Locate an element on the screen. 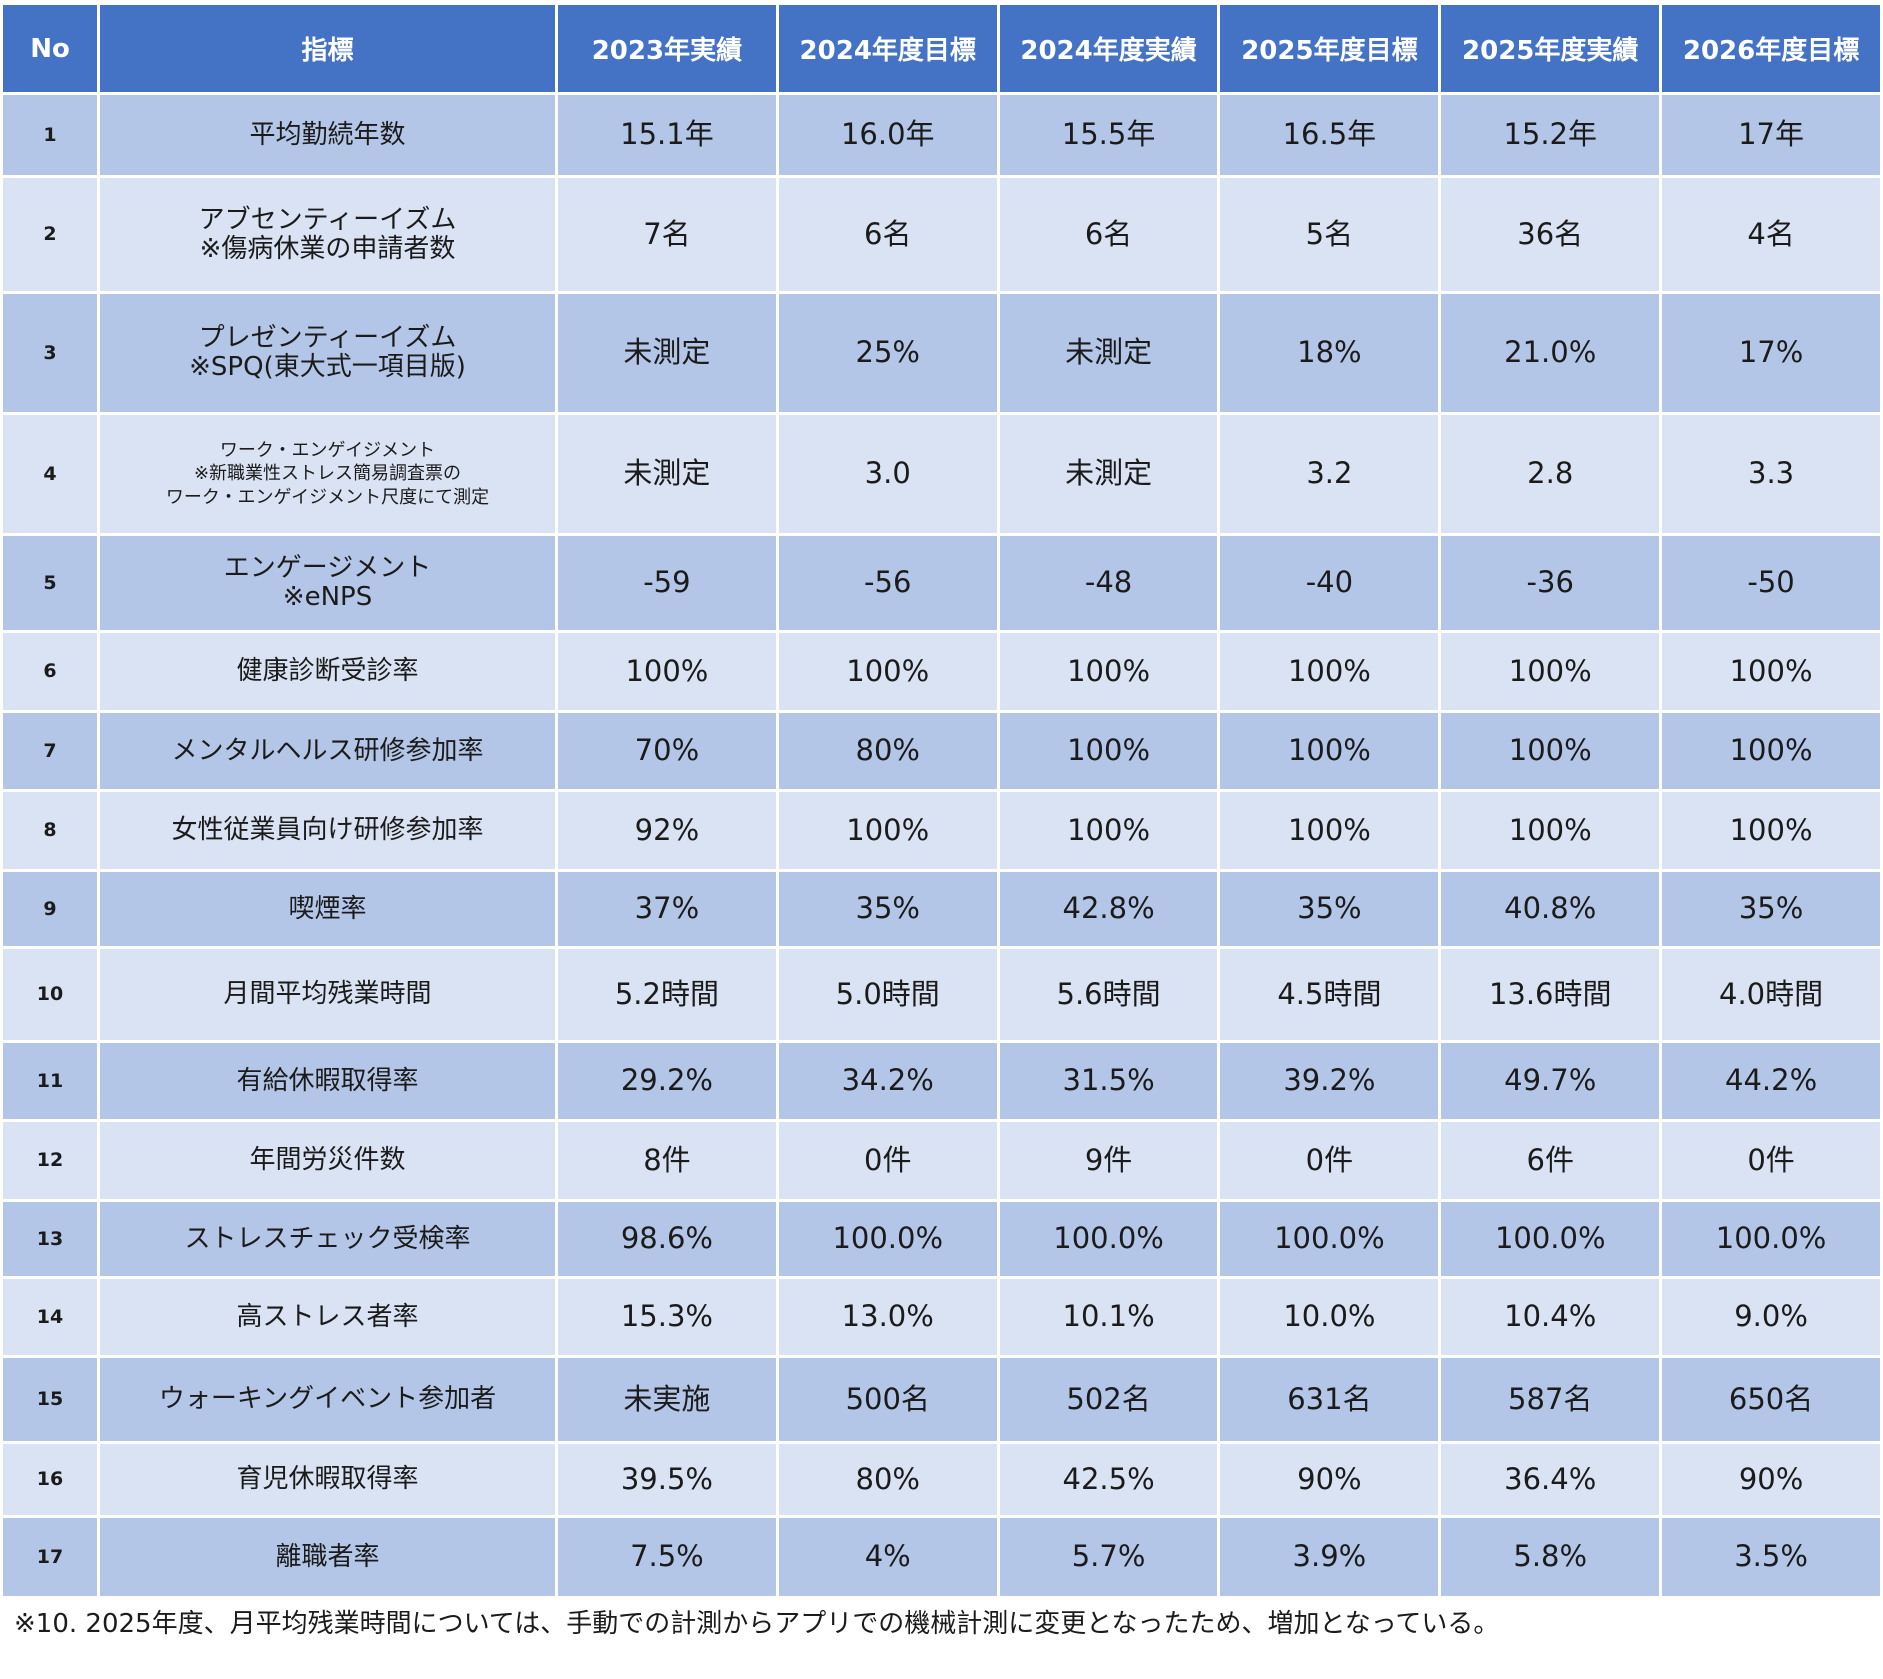 The height and width of the screenshot is (1679, 1883). value-cell: 44.2% is located at coordinates (1771, 1081).